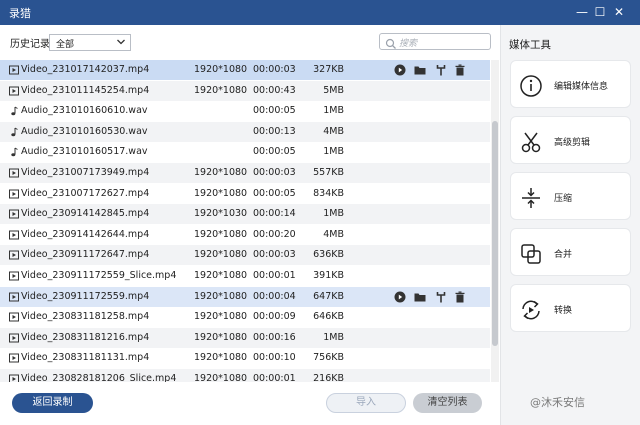 This screenshot has height=425, width=640. I want to click on back-to-record-button: 返回录制, so click(52, 403).